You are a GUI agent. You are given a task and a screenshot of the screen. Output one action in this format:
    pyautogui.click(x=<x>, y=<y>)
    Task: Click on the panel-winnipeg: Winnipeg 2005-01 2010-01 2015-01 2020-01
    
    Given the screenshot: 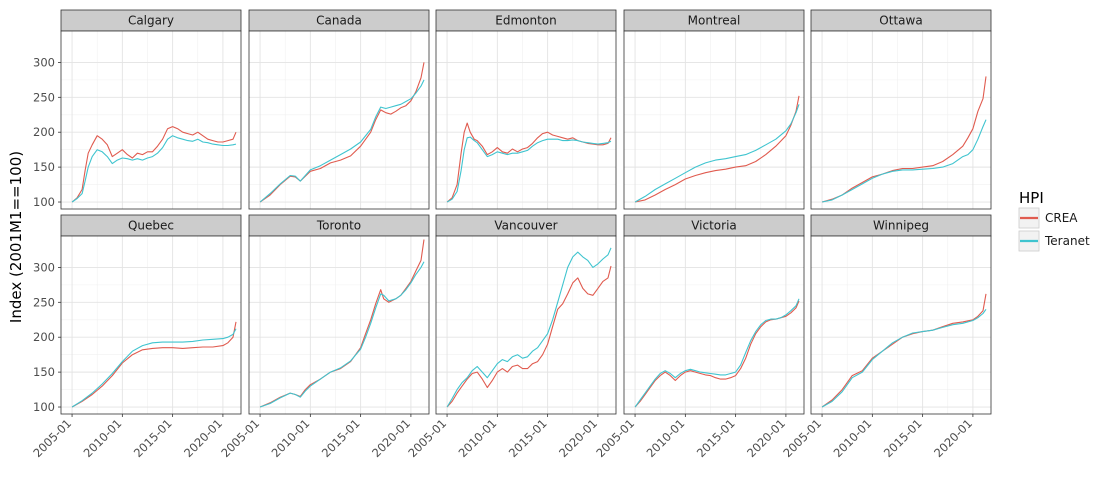 What is the action you would take?
    pyautogui.click(x=886, y=337)
    